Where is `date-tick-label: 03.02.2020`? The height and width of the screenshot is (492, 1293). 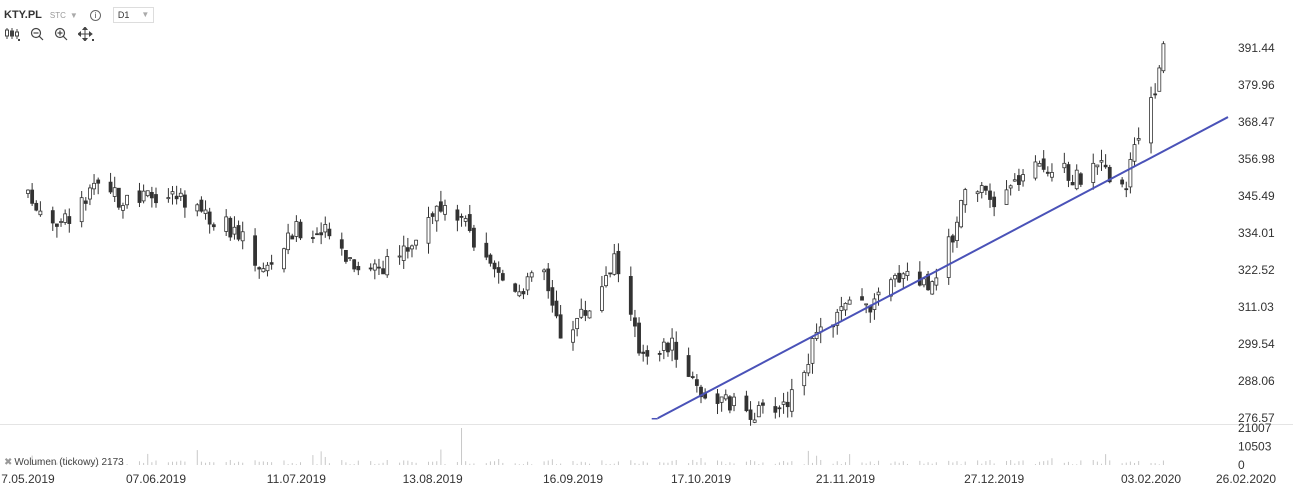
date-tick-label: 03.02.2020 is located at coordinates (1151, 479).